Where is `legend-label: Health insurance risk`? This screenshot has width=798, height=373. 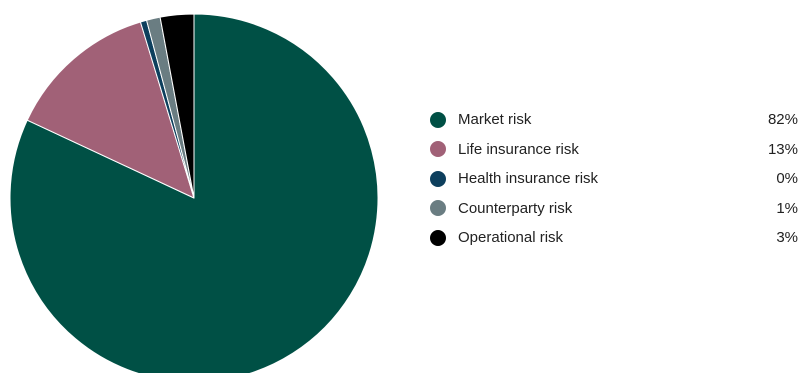
legend-label: Health insurance risk is located at coordinates (528, 179).